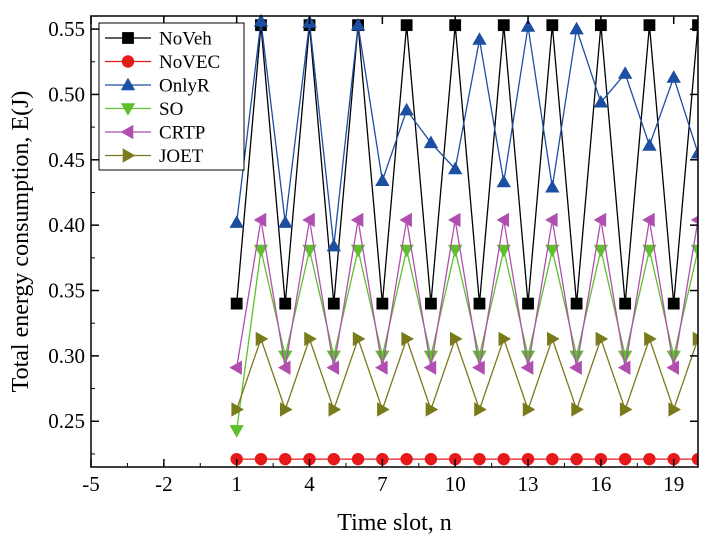 Image resolution: width=709 pixels, height=540 pixels. What do you see at coordinates (528, 484) in the screenshot?
I see `x-tick-label: 13` at bounding box center [528, 484].